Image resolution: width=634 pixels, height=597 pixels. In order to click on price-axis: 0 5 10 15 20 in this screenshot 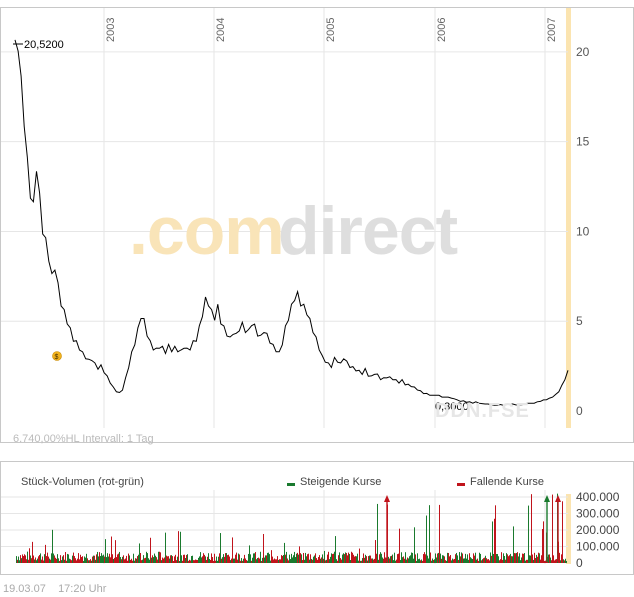, I will do `click(583, 231)`.